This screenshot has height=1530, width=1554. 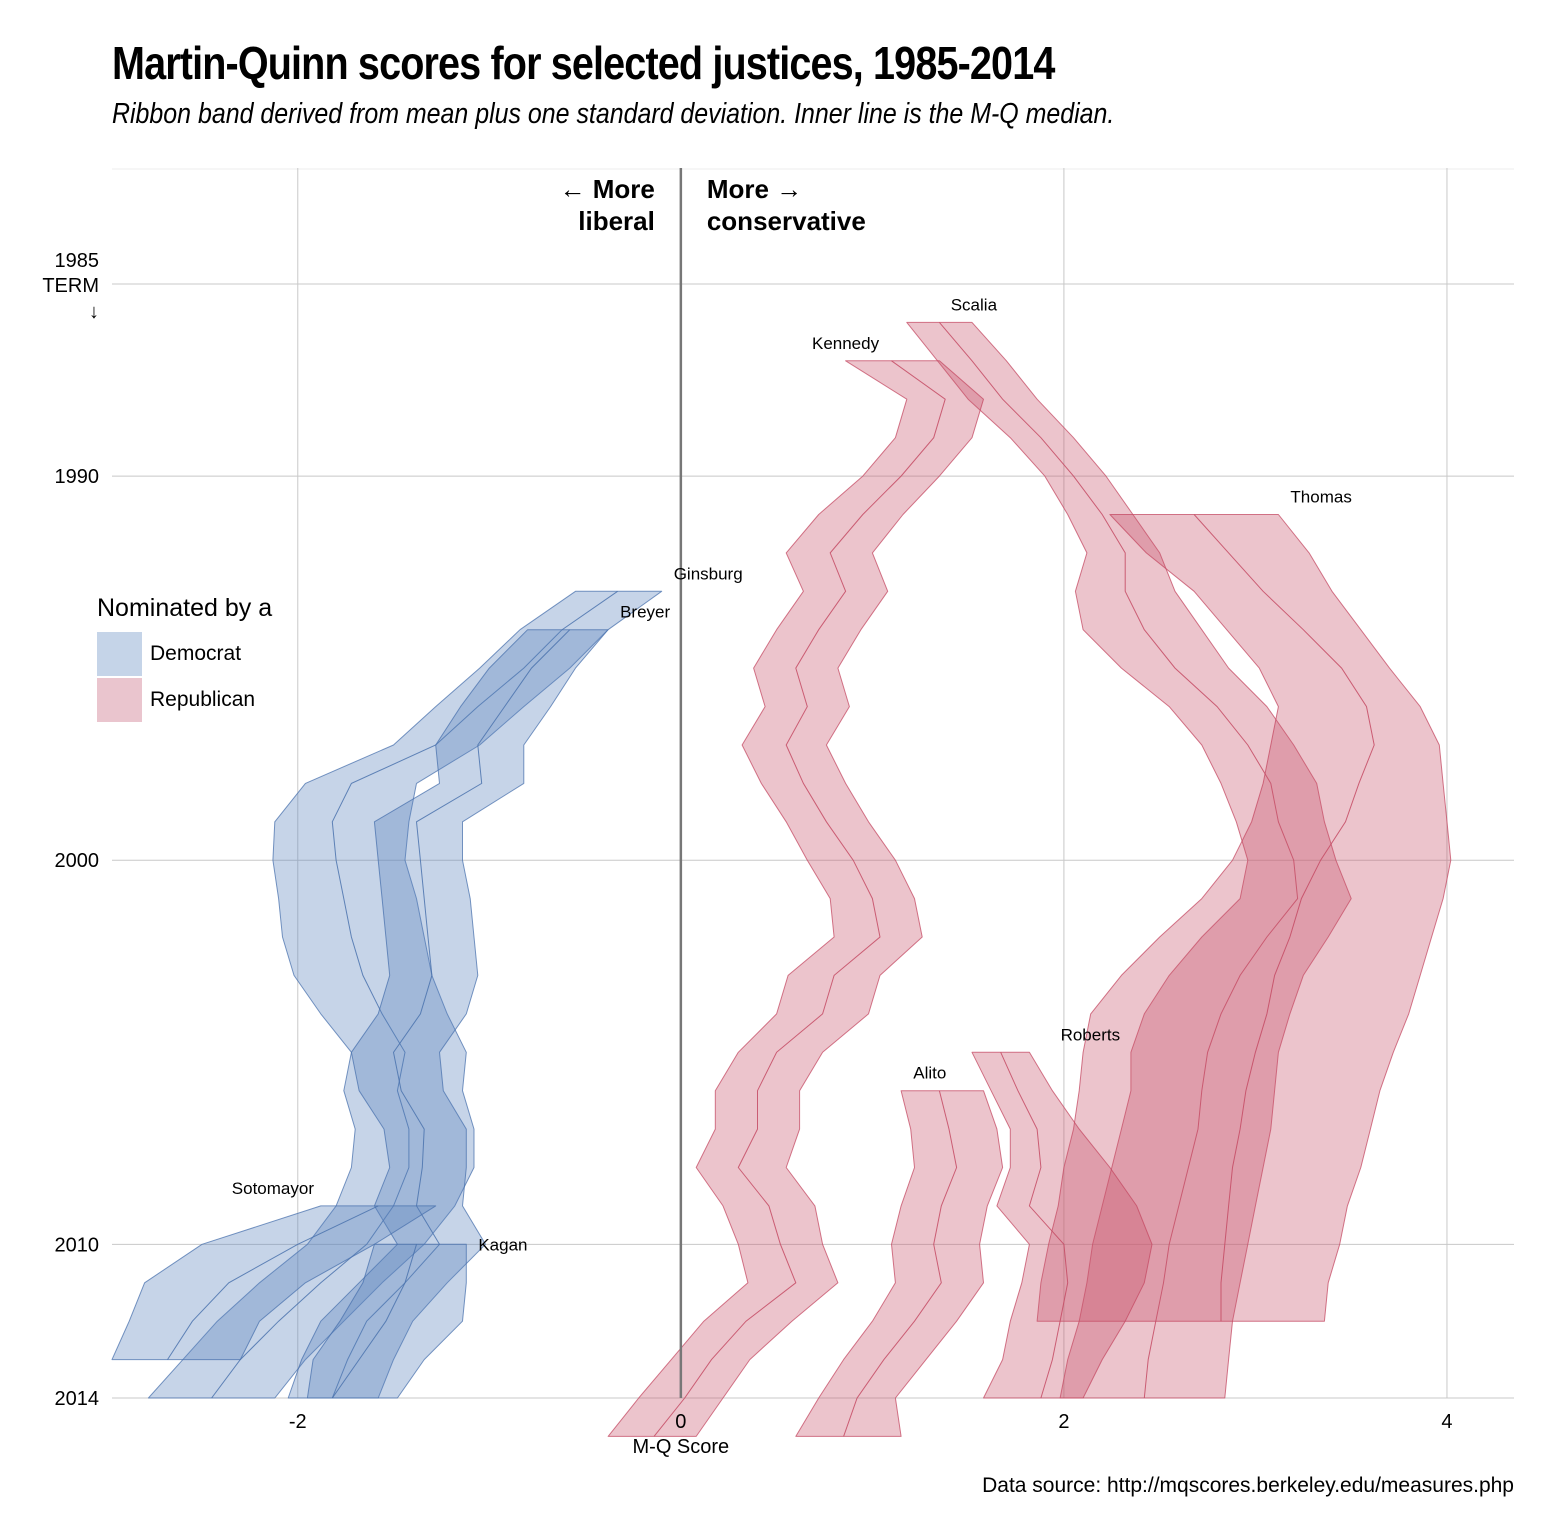 I want to click on x-tick-label-0: -2, so click(x=298, y=1422).